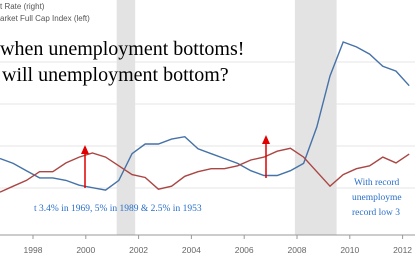 This screenshot has height=260, width=415. Describe the element at coordinates (138, 250) in the screenshot. I see `x-tick-label: 2002` at that location.